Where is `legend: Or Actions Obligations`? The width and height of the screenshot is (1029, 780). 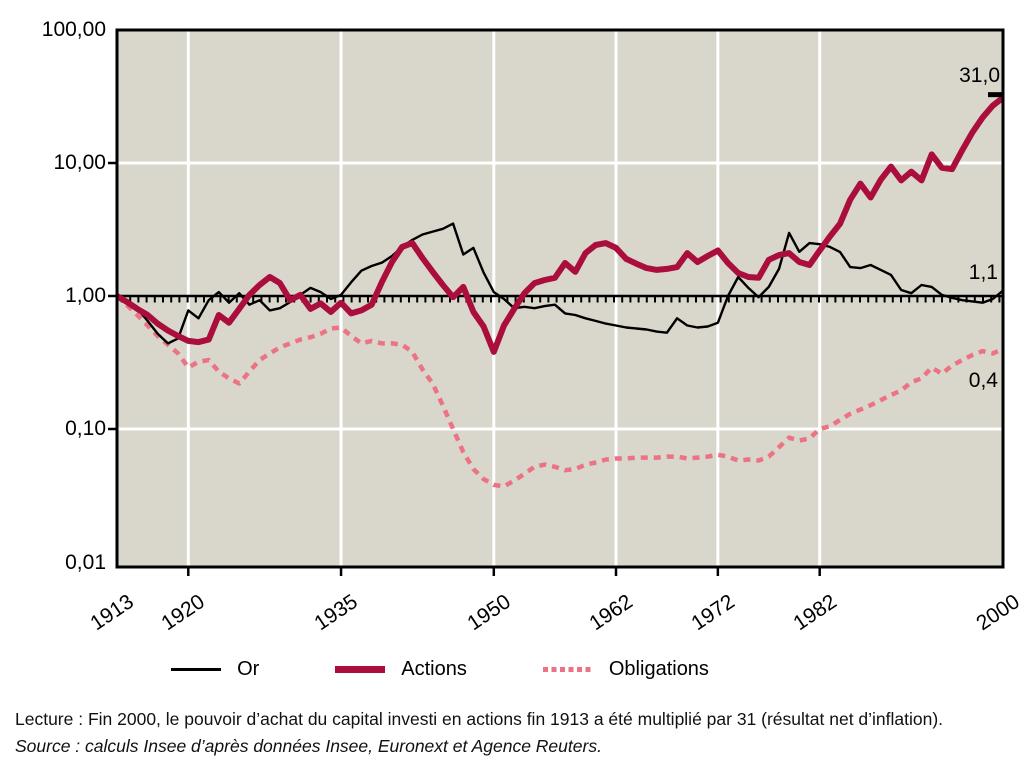
legend: Or Actions Obligations is located at coordinates (440, 669).